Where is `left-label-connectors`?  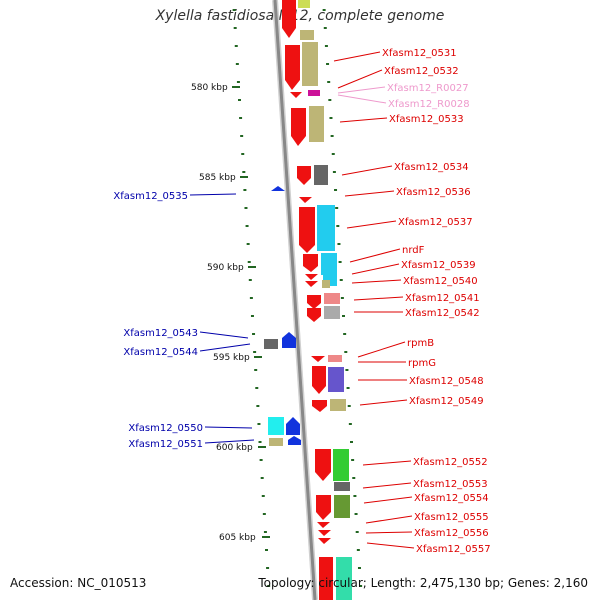 left-label-connectors is located at coordinates (222, 318).